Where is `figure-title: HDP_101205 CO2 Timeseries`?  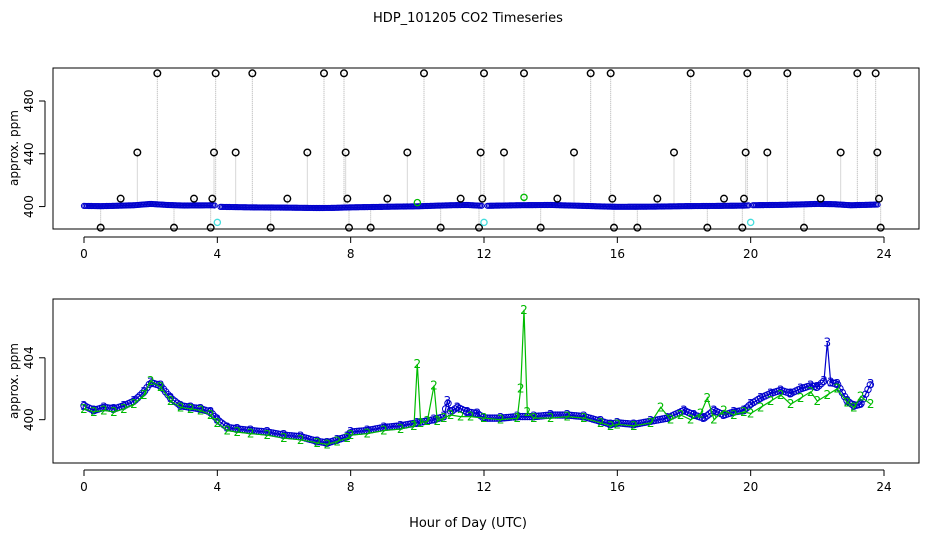 figure-title: HDP_101205 CO2 Timeseries is located at coordinates (468, 18).